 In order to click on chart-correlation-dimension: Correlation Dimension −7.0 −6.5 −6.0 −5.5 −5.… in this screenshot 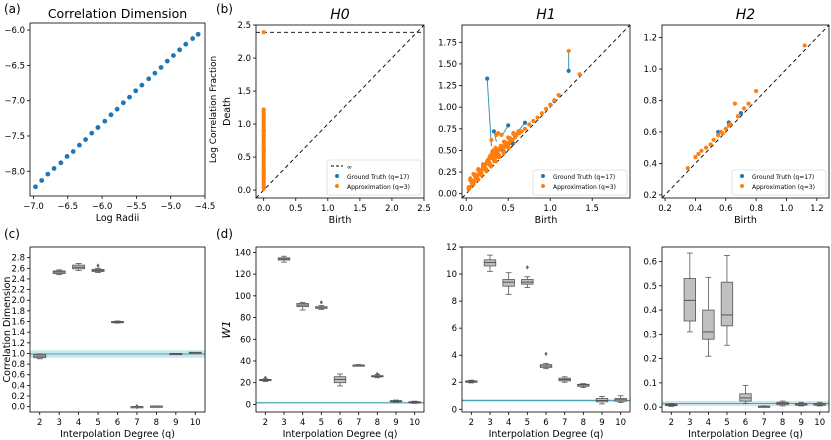, I will do `click(111, 115)`.